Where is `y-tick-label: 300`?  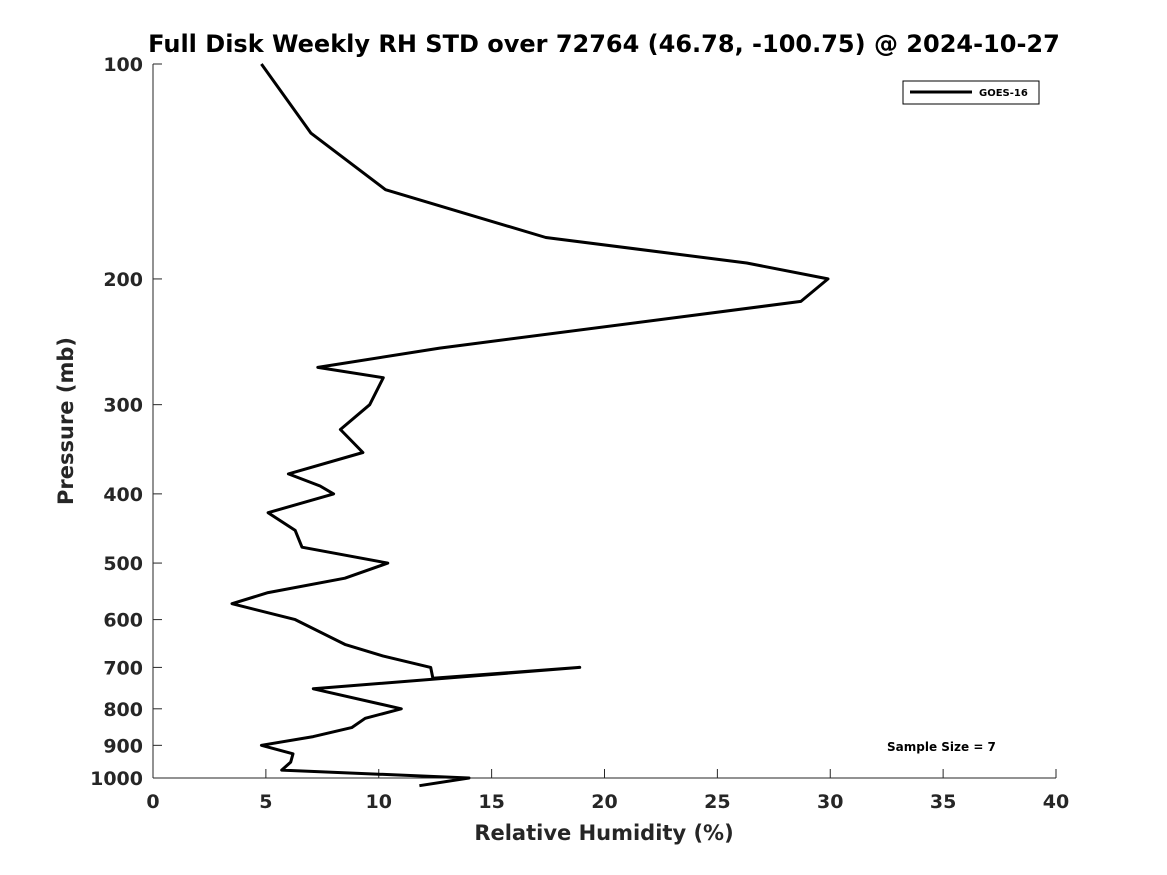 y-tick-label: 300 is located at coordinates (123, 406).